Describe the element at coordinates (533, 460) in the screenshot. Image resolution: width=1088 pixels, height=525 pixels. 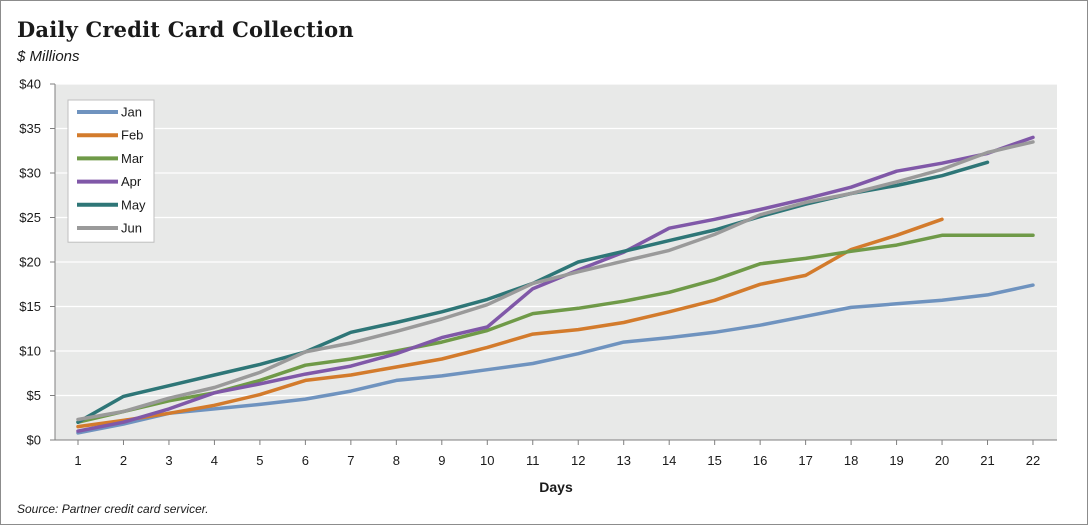
I see `x-tick-label: 11` at that location.